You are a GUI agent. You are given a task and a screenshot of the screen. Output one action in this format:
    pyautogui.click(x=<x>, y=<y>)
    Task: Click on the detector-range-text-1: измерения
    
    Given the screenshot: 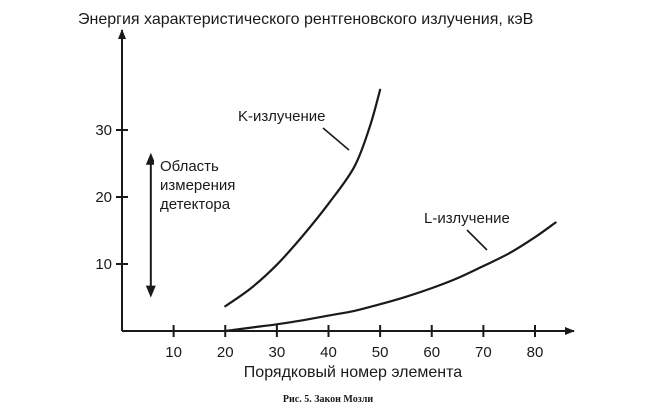 What is the action you would take?
    pyautogui.click(x=197, y=185)
    